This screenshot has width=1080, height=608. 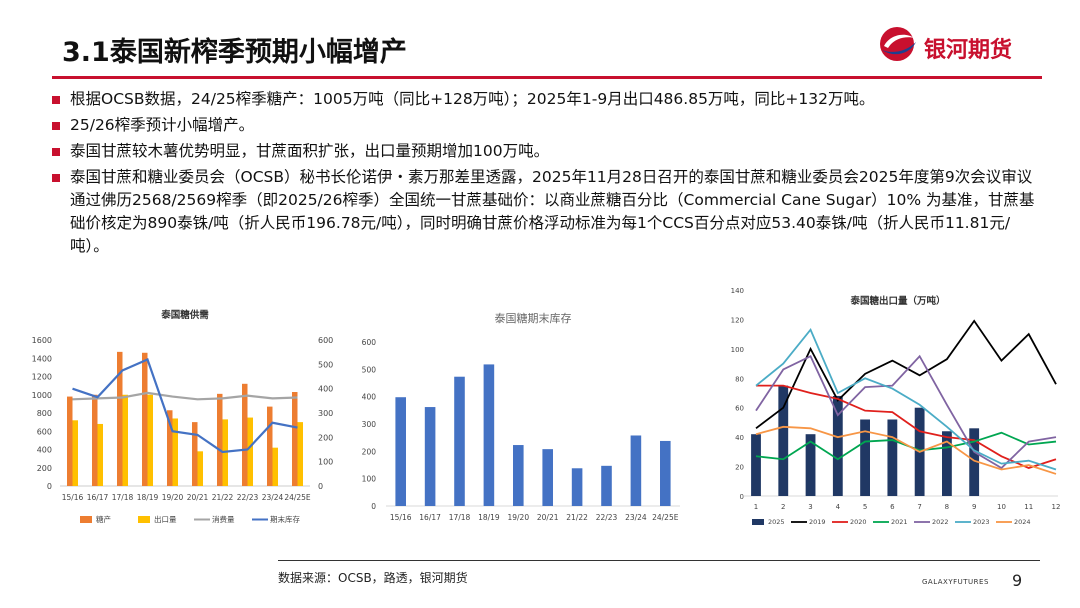 What do you see at coordinates (971, 46) in the screenshot?
I see `company-logo: 银河期货` at bounding box center [971, 46].